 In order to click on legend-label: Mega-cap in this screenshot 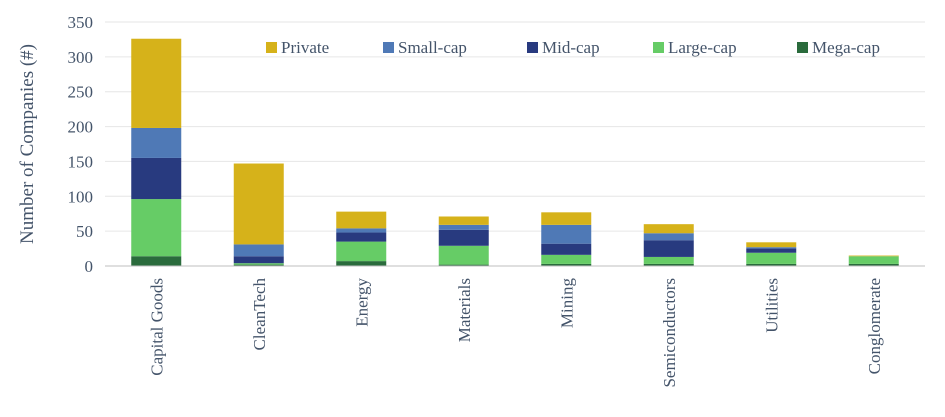, I will do `click(846, 47)`.